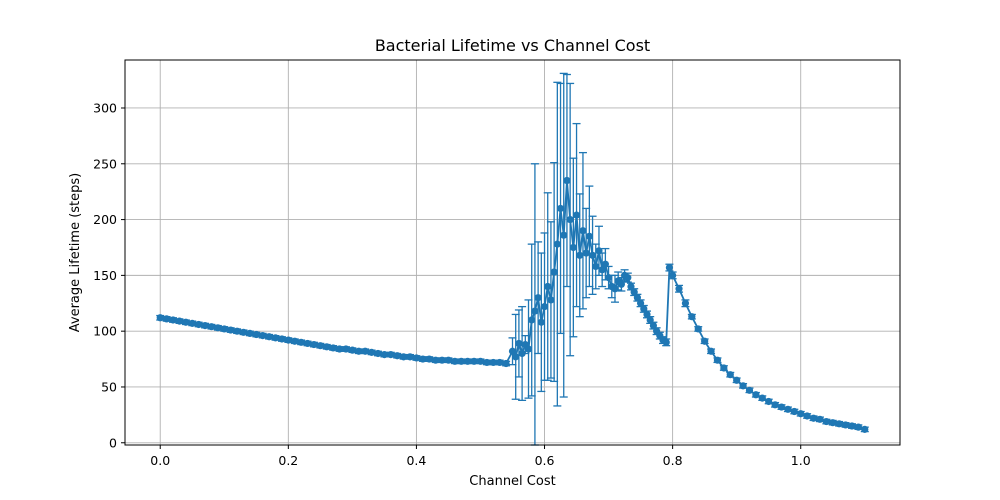 The height and width of the screenshot is (500, 1000). I want to click on y-tick-label: 250, so click(105, 163).